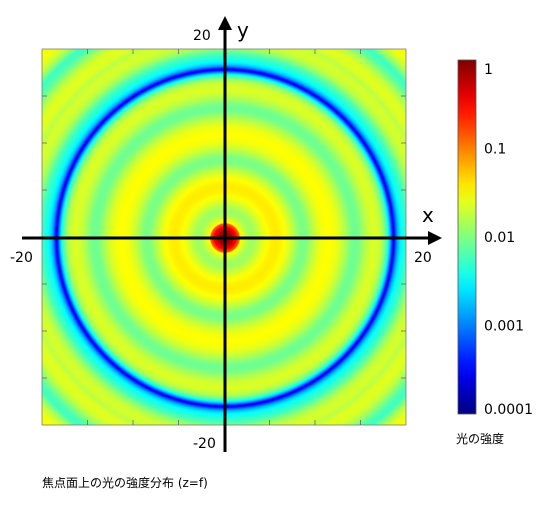 The image size is (543, 507). What do you see at coordinates (504, 327) in the screenshot?
I see `colorbar-tick-label: 0.001` at bounding box center [504, 327].